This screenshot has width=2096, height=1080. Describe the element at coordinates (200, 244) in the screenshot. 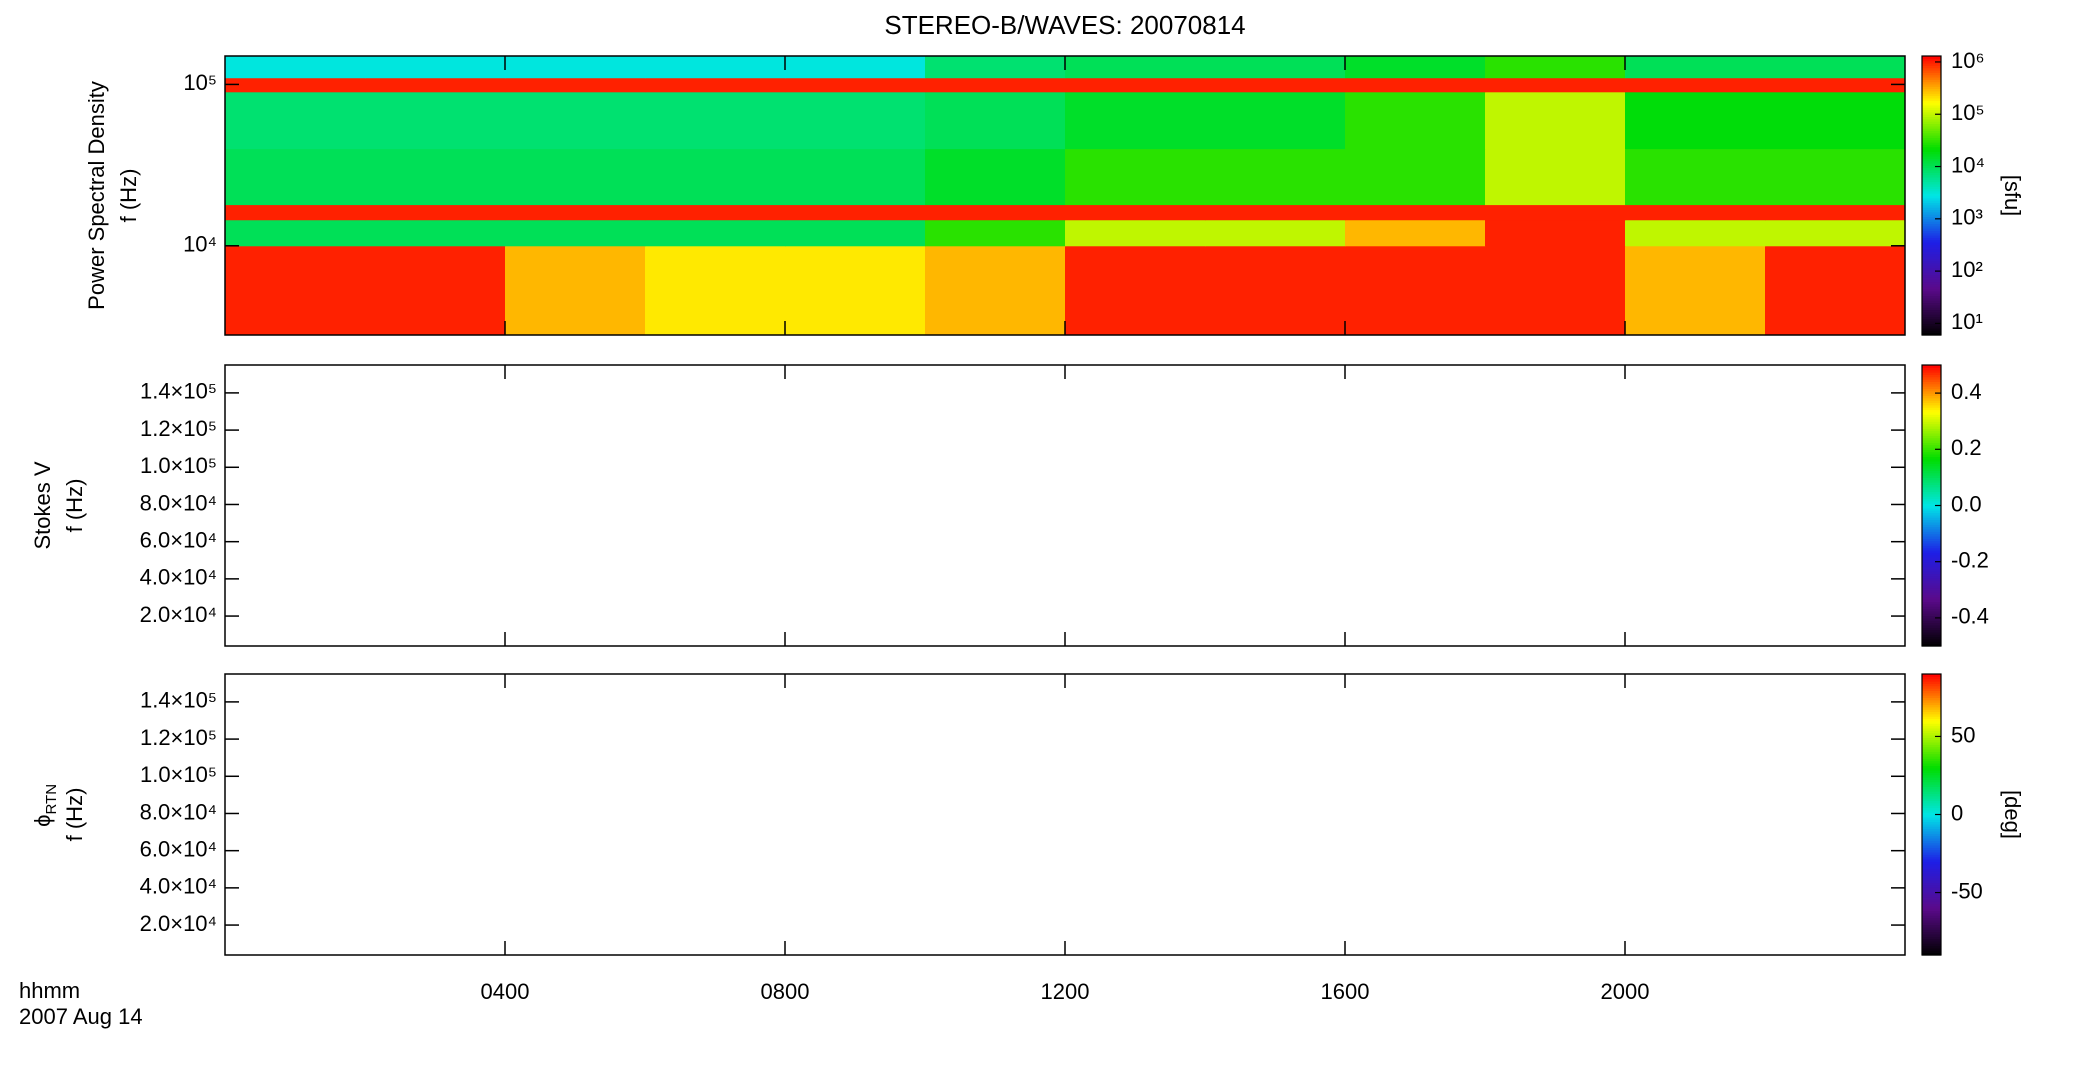

I see `y-tick-label: 10⁴` at that location.